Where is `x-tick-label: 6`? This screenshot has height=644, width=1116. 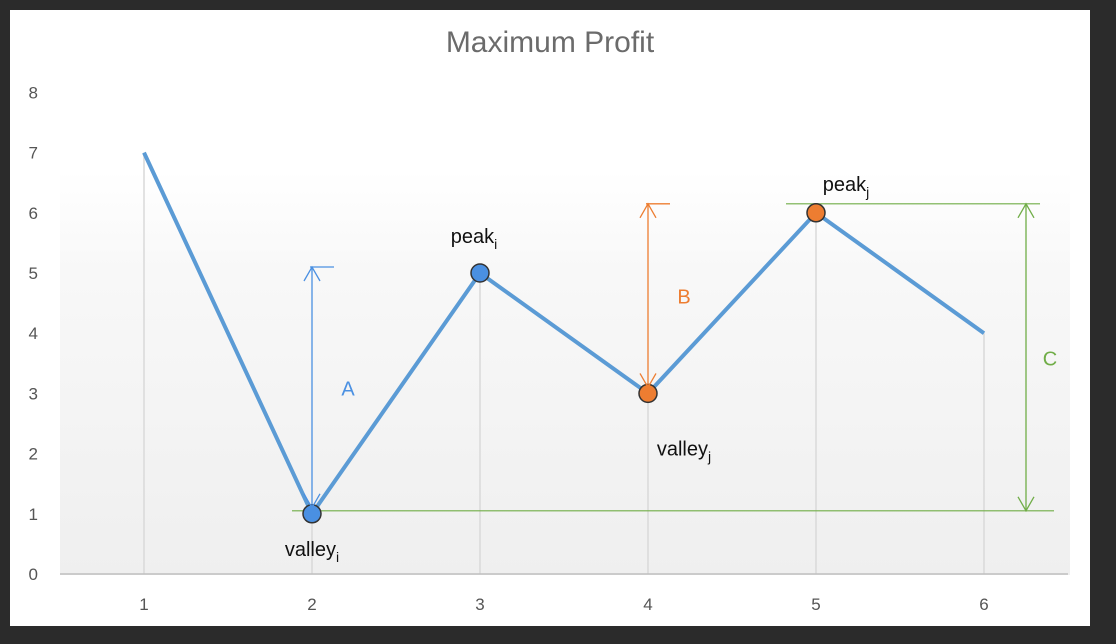
x-tick-label: 6 is located at coordinates (983, 604).